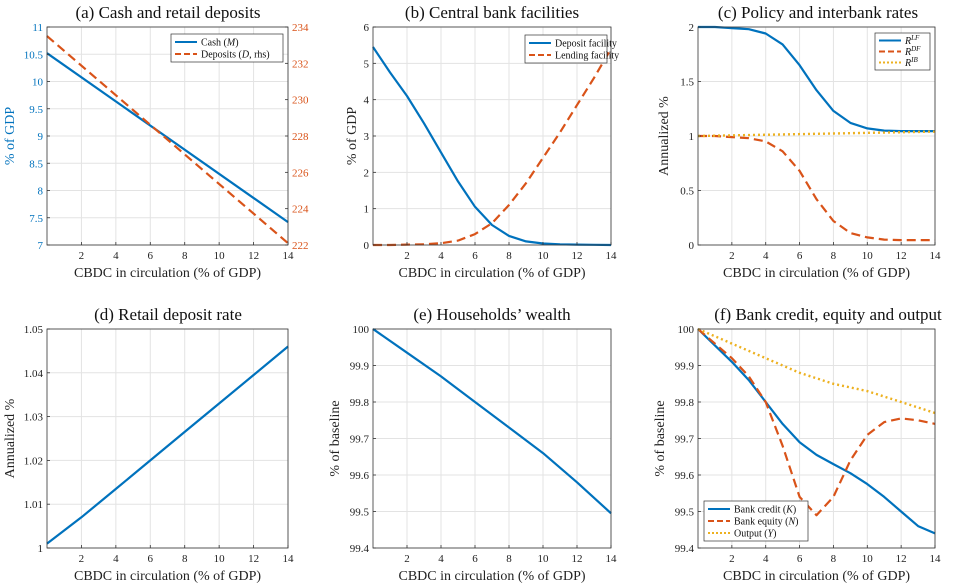  Describe the element at coordinates (685, 440) in the screenshot. I see `y-tick-label: 99.7` at that location.